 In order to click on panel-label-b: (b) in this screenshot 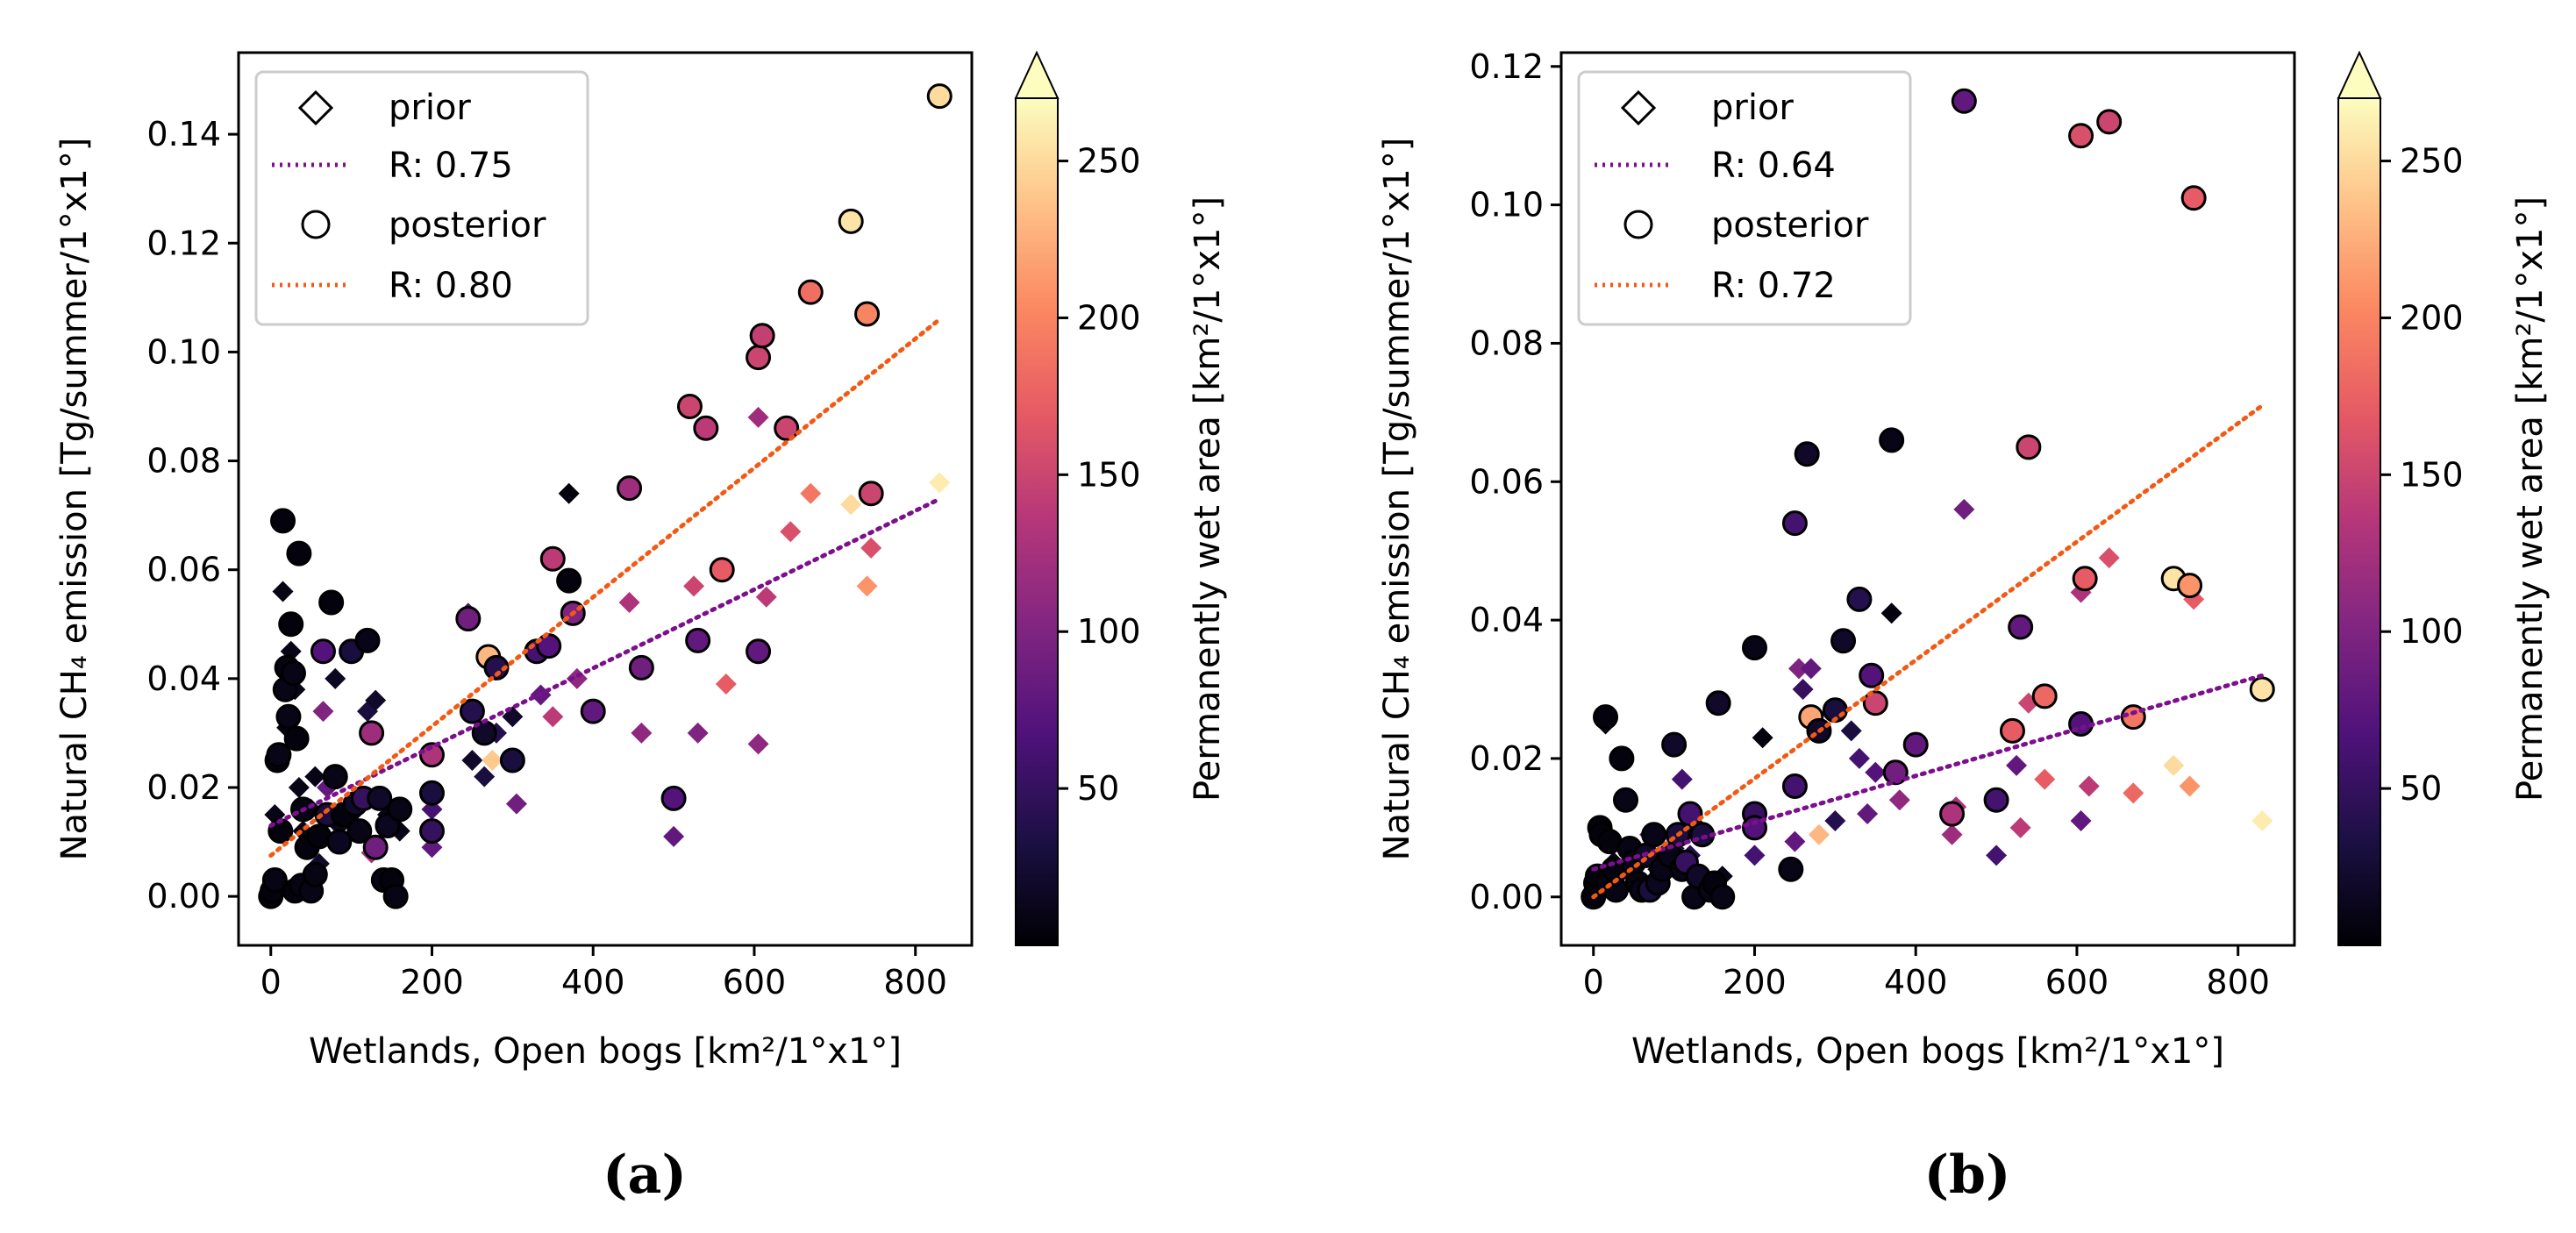, I will do `click(1968, 1175)`.